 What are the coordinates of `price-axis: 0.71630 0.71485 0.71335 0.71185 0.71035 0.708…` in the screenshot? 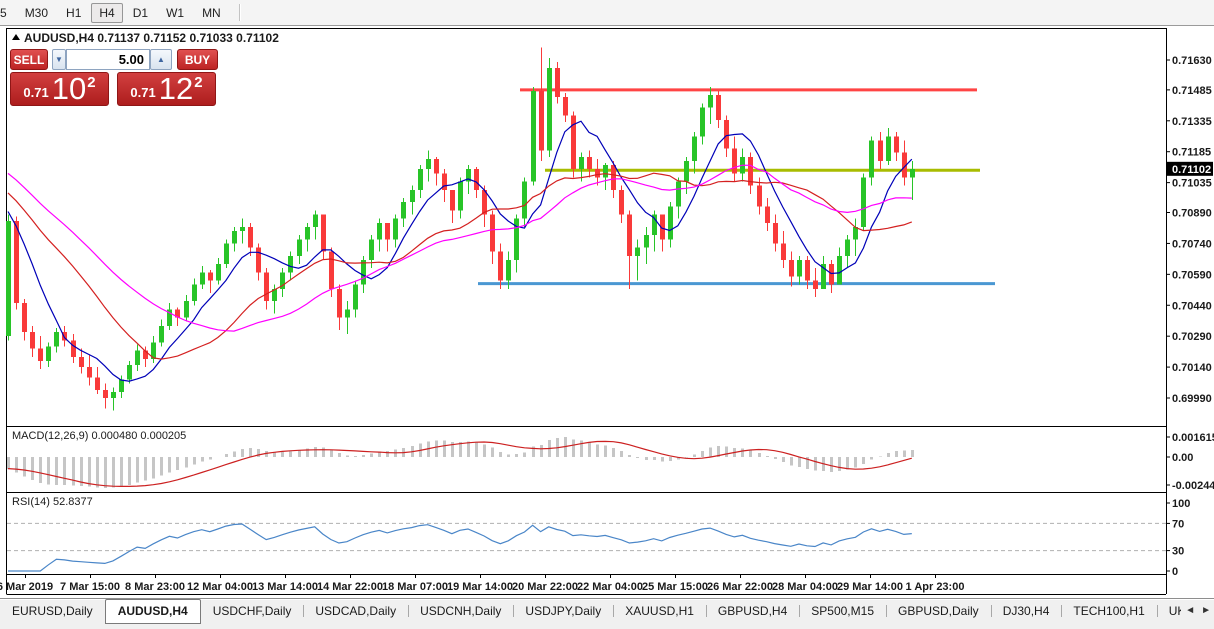 It's located at (1189, 230).